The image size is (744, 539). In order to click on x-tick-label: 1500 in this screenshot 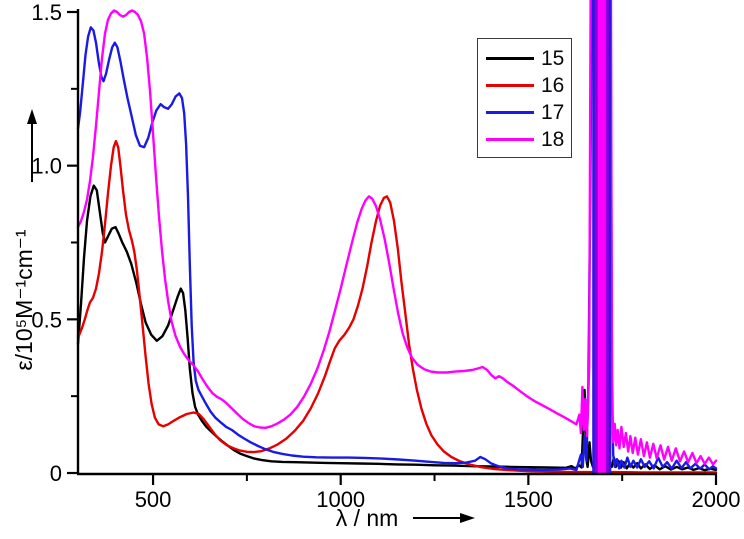, I will do `click(528, 499)`.